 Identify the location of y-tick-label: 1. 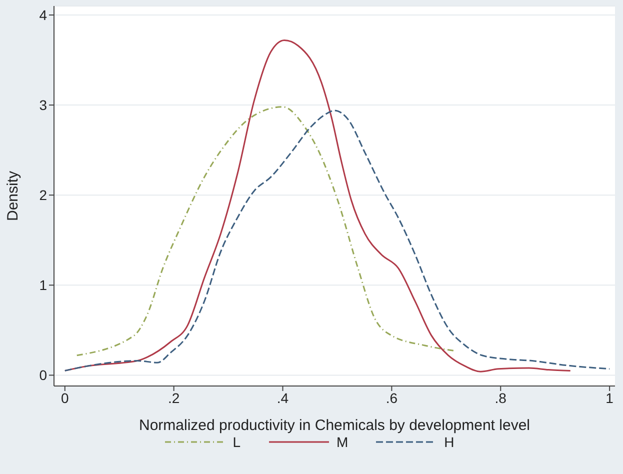
(43, 285).